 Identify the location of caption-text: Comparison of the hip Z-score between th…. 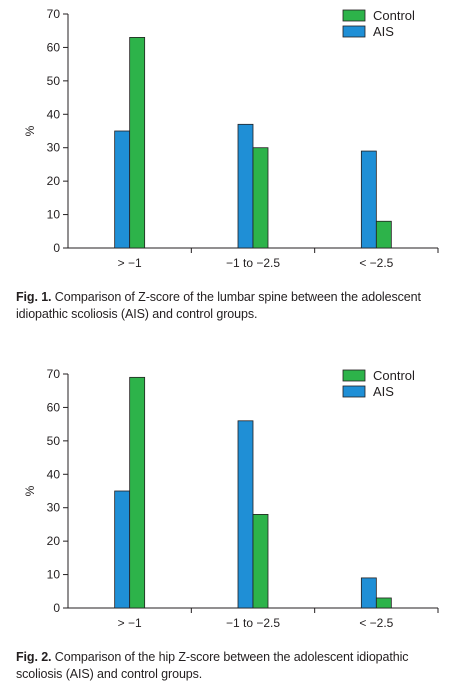
(212, 665).